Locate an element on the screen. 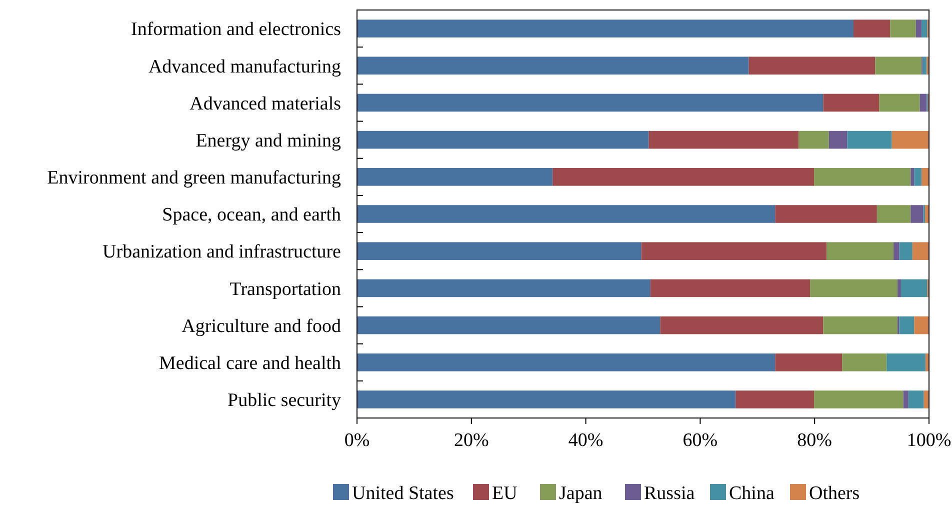  y-tick-label: Information and electronics is located at coordinates (236, 29).